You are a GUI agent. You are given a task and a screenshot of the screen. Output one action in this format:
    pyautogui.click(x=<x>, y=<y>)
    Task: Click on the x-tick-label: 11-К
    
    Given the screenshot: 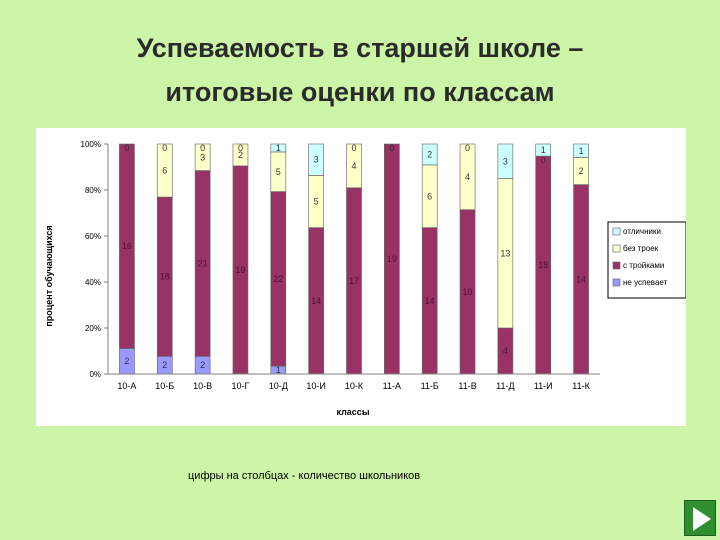 What is the action you would take?
    pyautogui.click(x=581, y=386)
    